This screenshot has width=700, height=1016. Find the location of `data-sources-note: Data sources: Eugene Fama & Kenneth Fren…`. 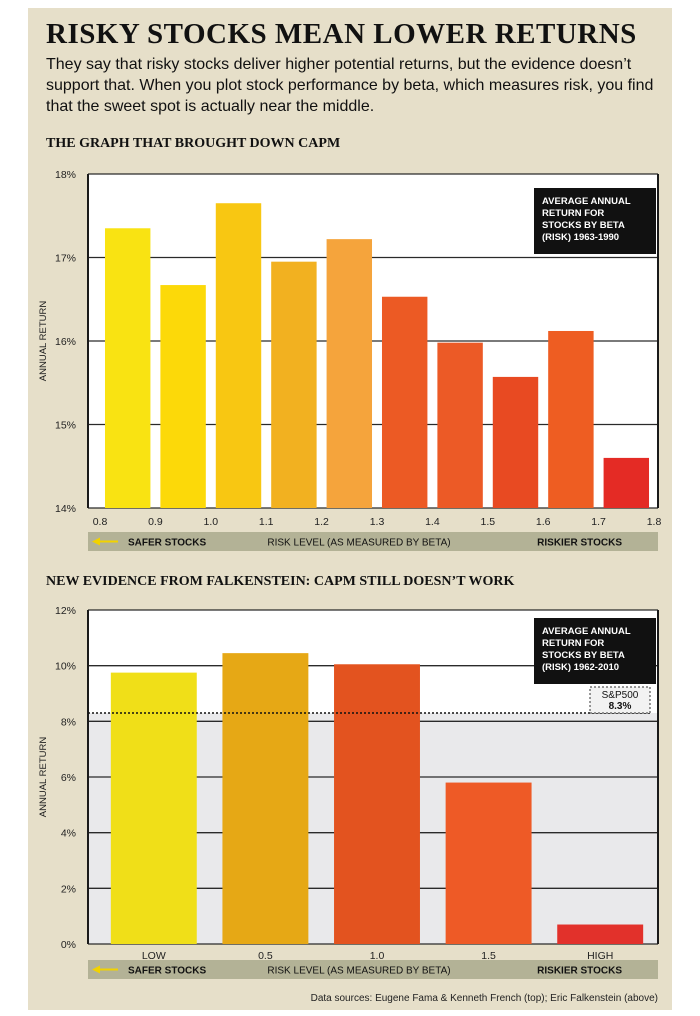

data-sources-note: Data sources: Eugene Fama & Kenneth Fren… is located at coordinates (484, 998).